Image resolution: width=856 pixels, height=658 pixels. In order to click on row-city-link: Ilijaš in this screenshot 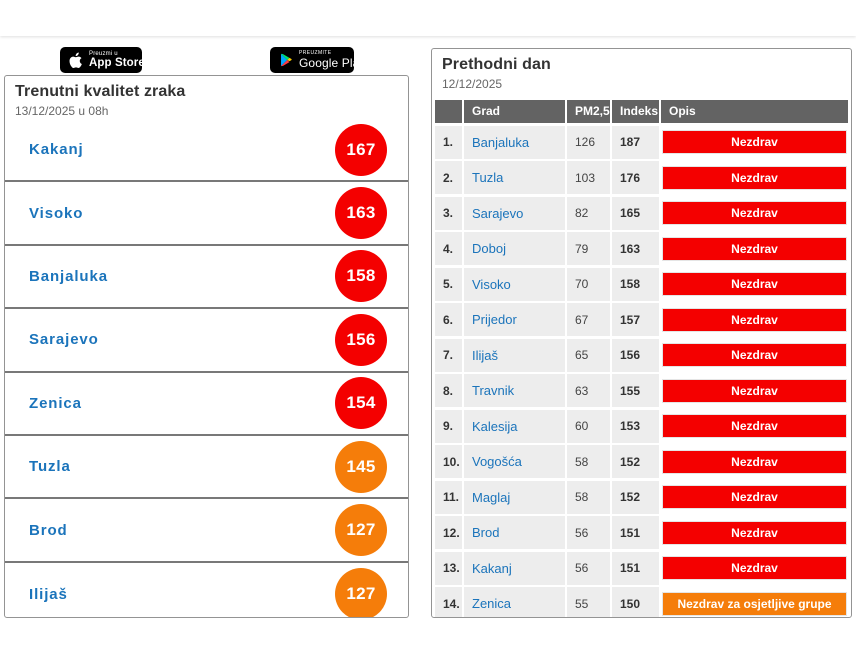, I will do `click(514, 355)`.